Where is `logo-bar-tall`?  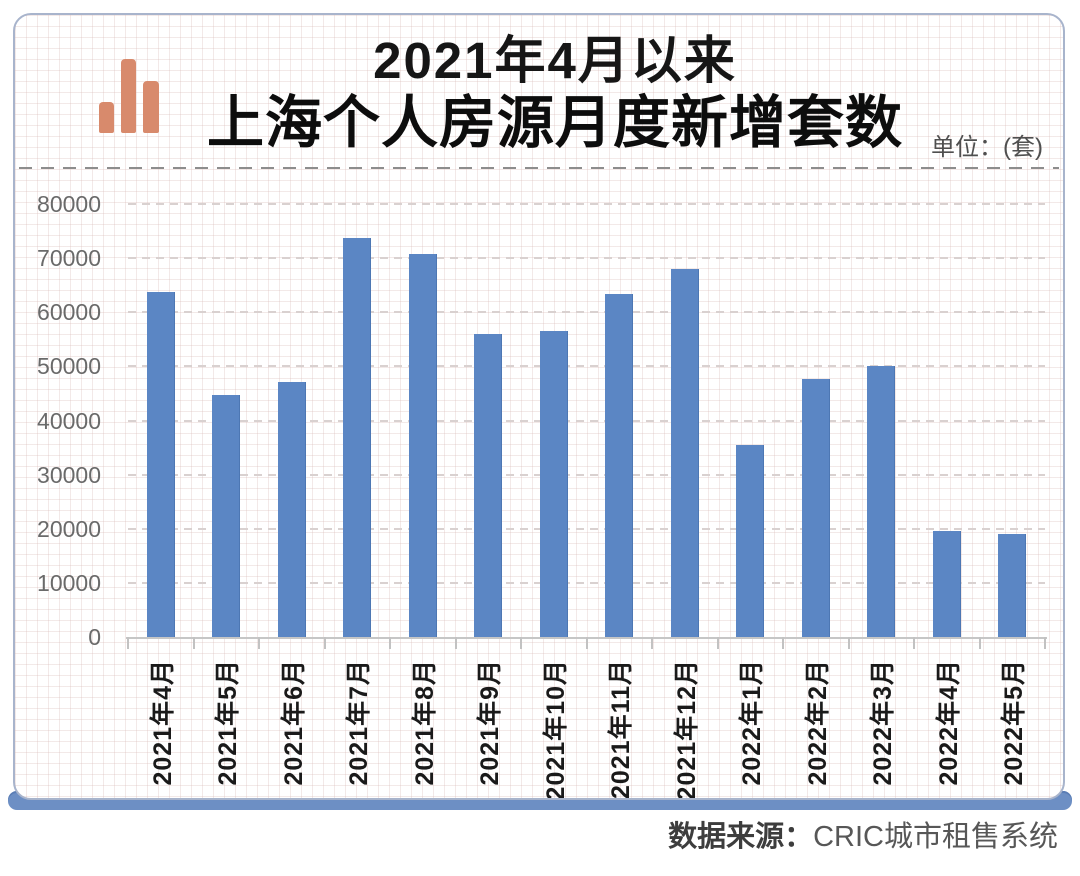
logo-bar-tall is located at coordinates (128, 96).